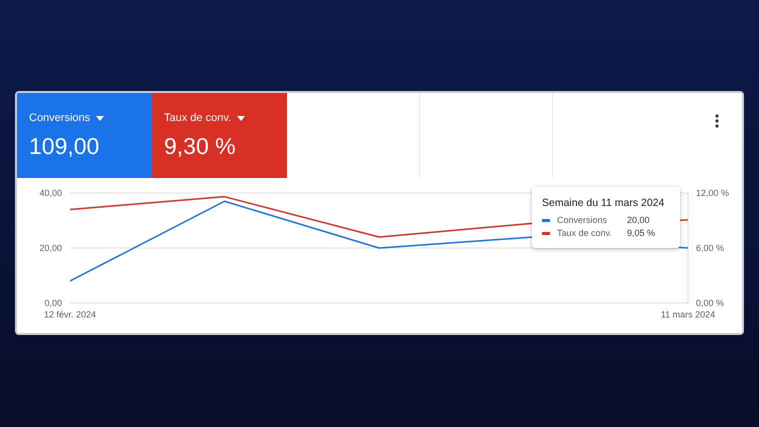  I want to click on legend-label: Taux de conv., so click(585, 233).